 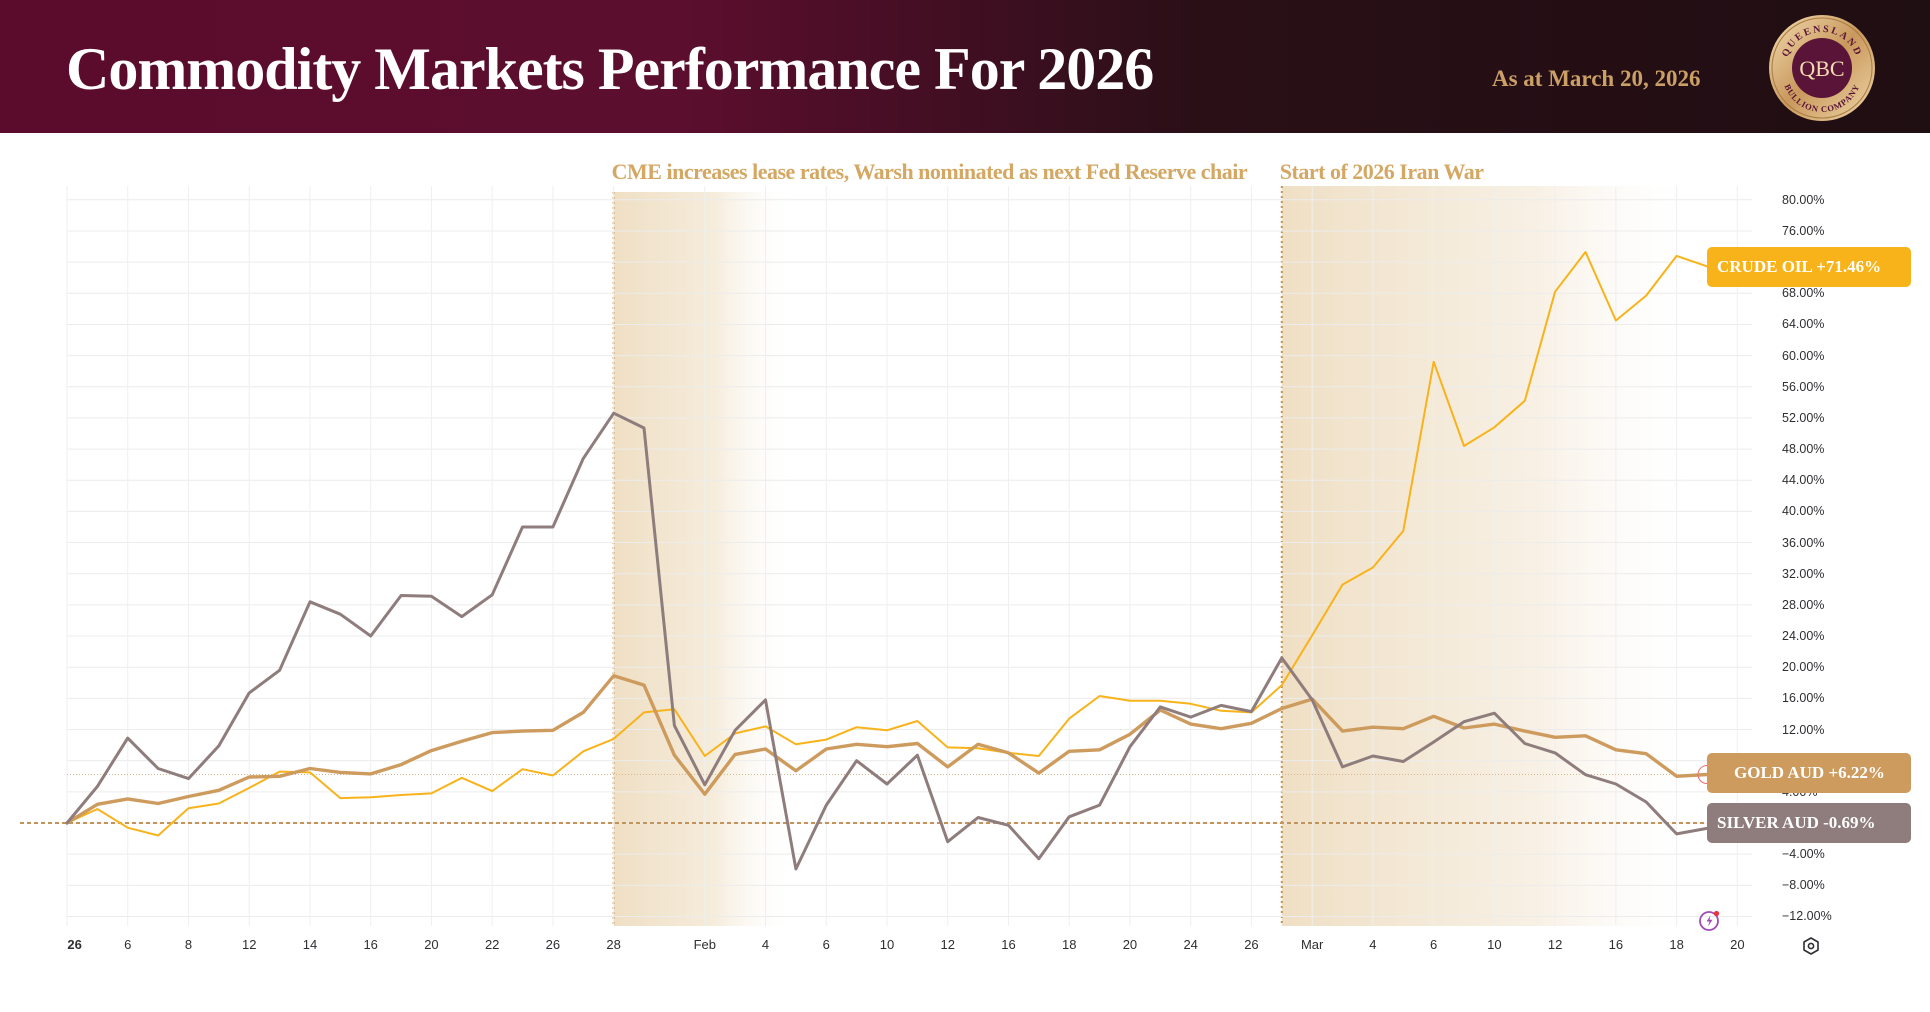 What do you see at coordinates (613, 944) in the screenshot?
I see `x-tick-label: 28` at bounding box center [613, 944].